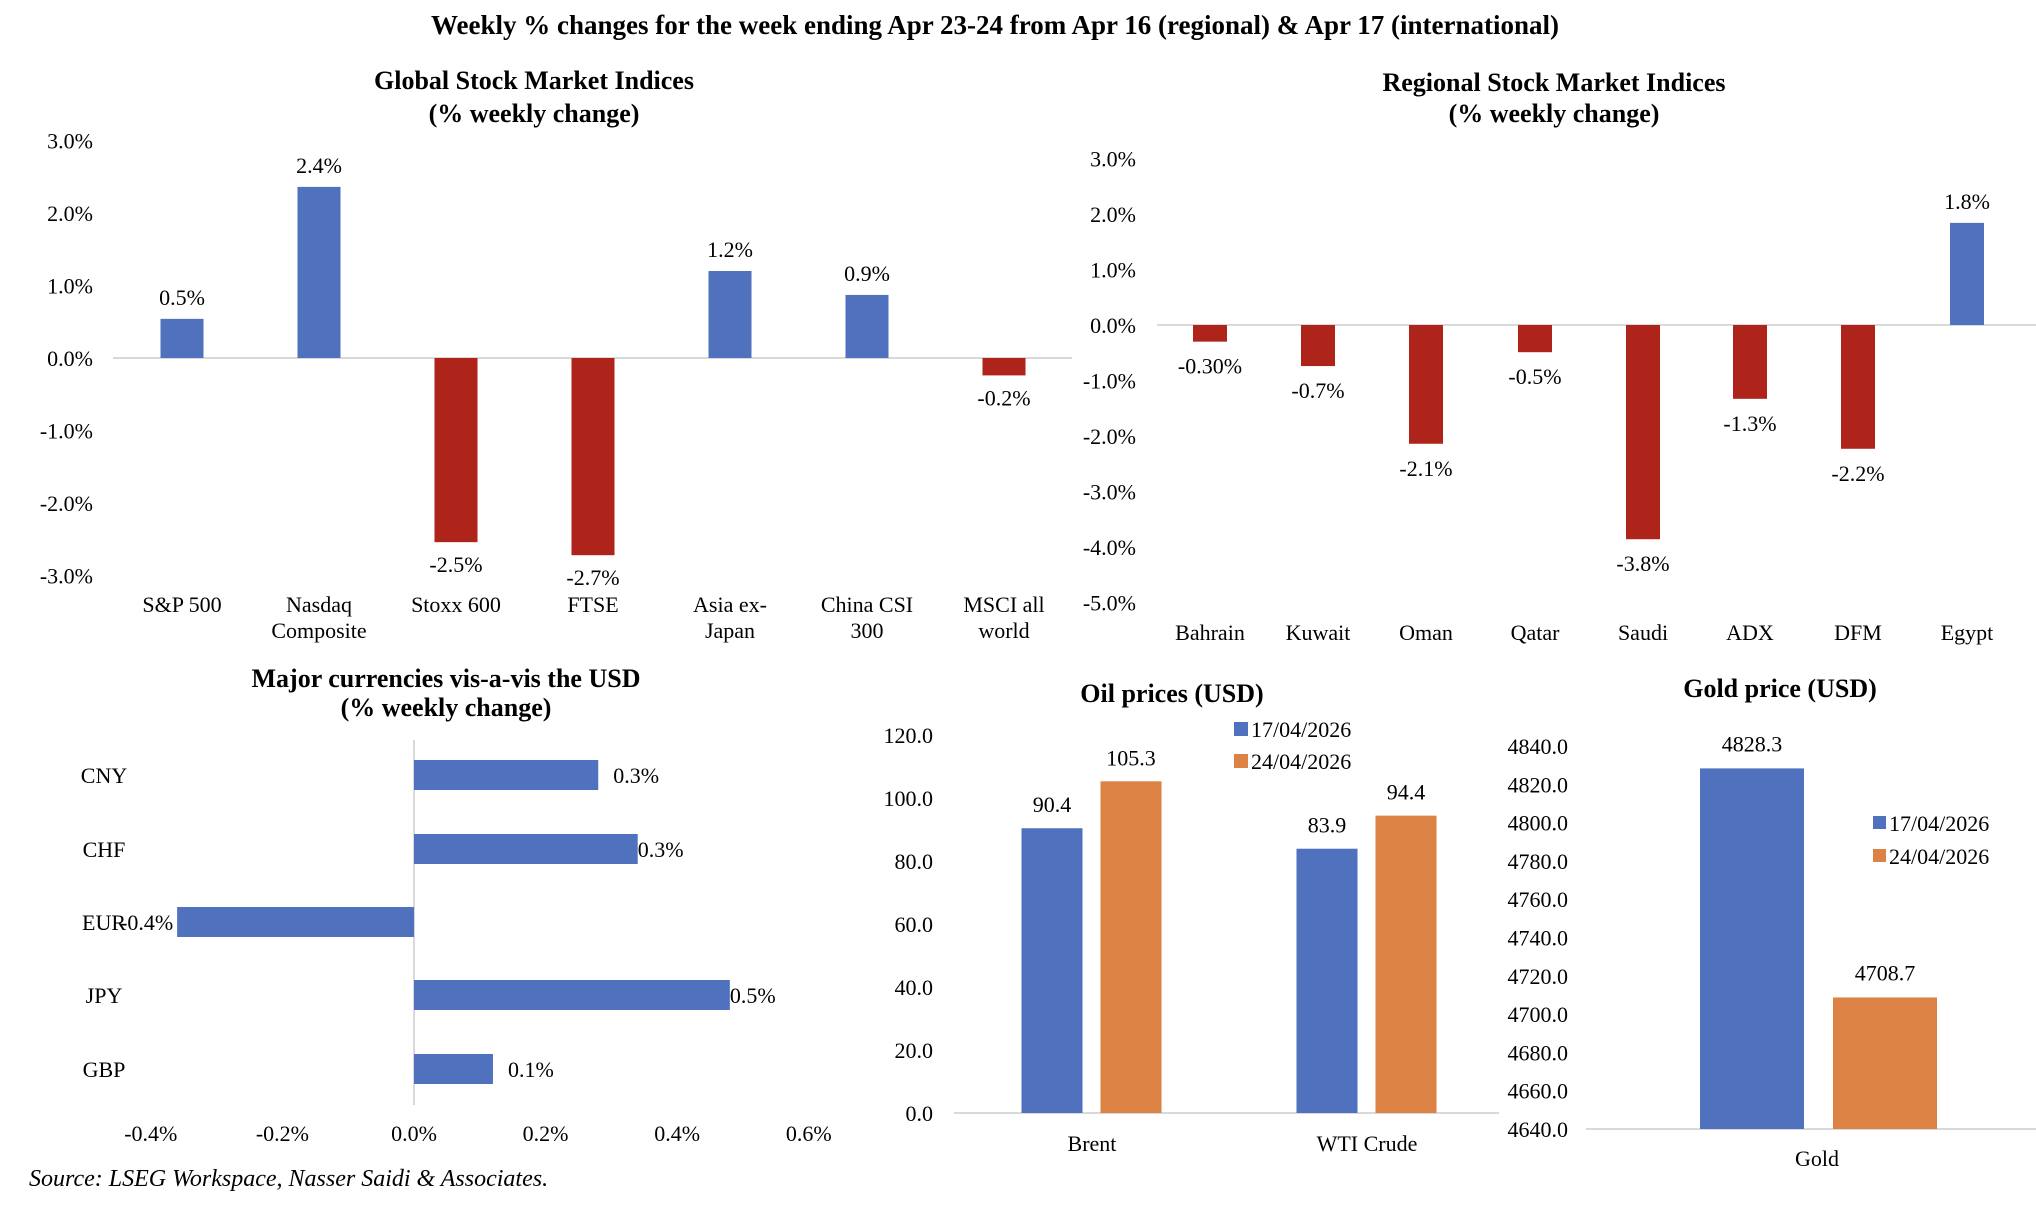  What do you see at coordinates (66, 431) in the screenshot?
I see `y-tick-label: -1.0%` at bounding box center [66, 431].